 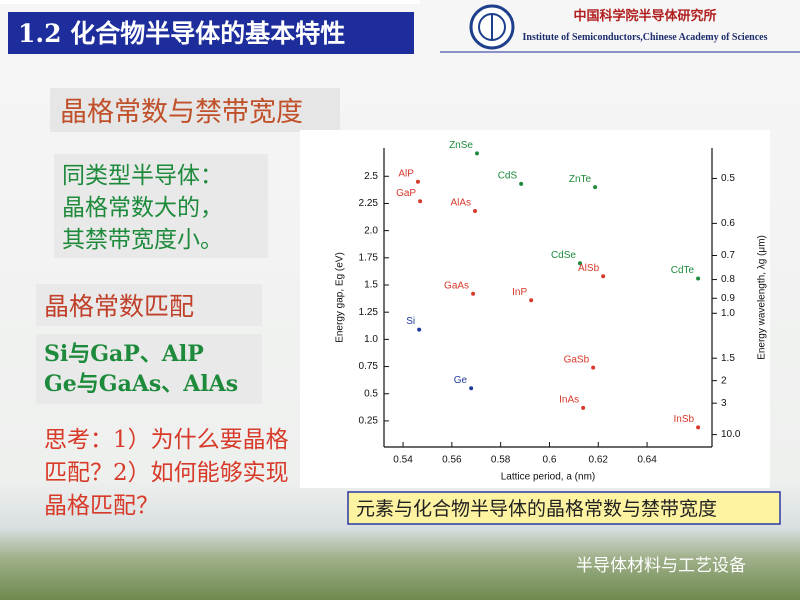 What do you see at coordinates (371, 285) in the screenshot?
I see `y-tick-label: 1.5` at bounding box center [371, 285].